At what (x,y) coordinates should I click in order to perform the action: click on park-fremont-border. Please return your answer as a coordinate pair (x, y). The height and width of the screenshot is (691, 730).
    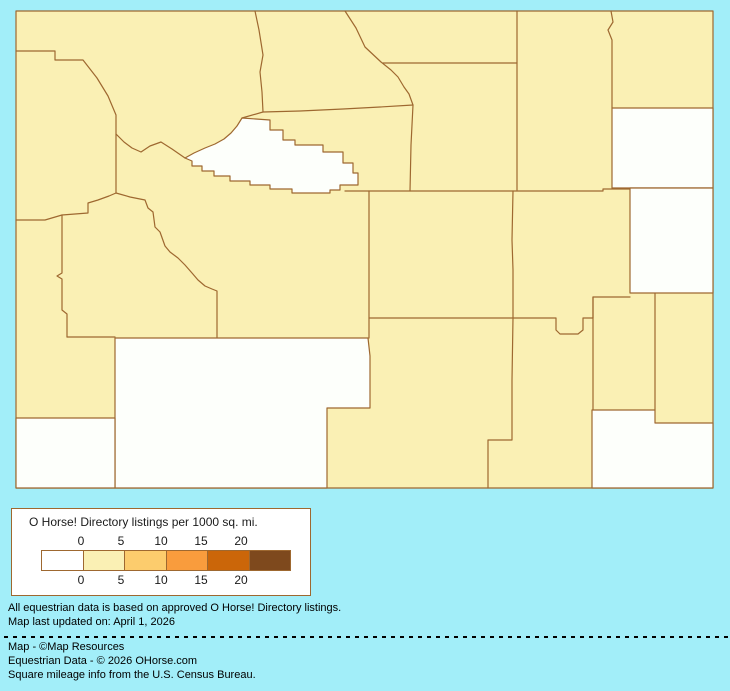
    Looking at the image, I should click on (150, 146).